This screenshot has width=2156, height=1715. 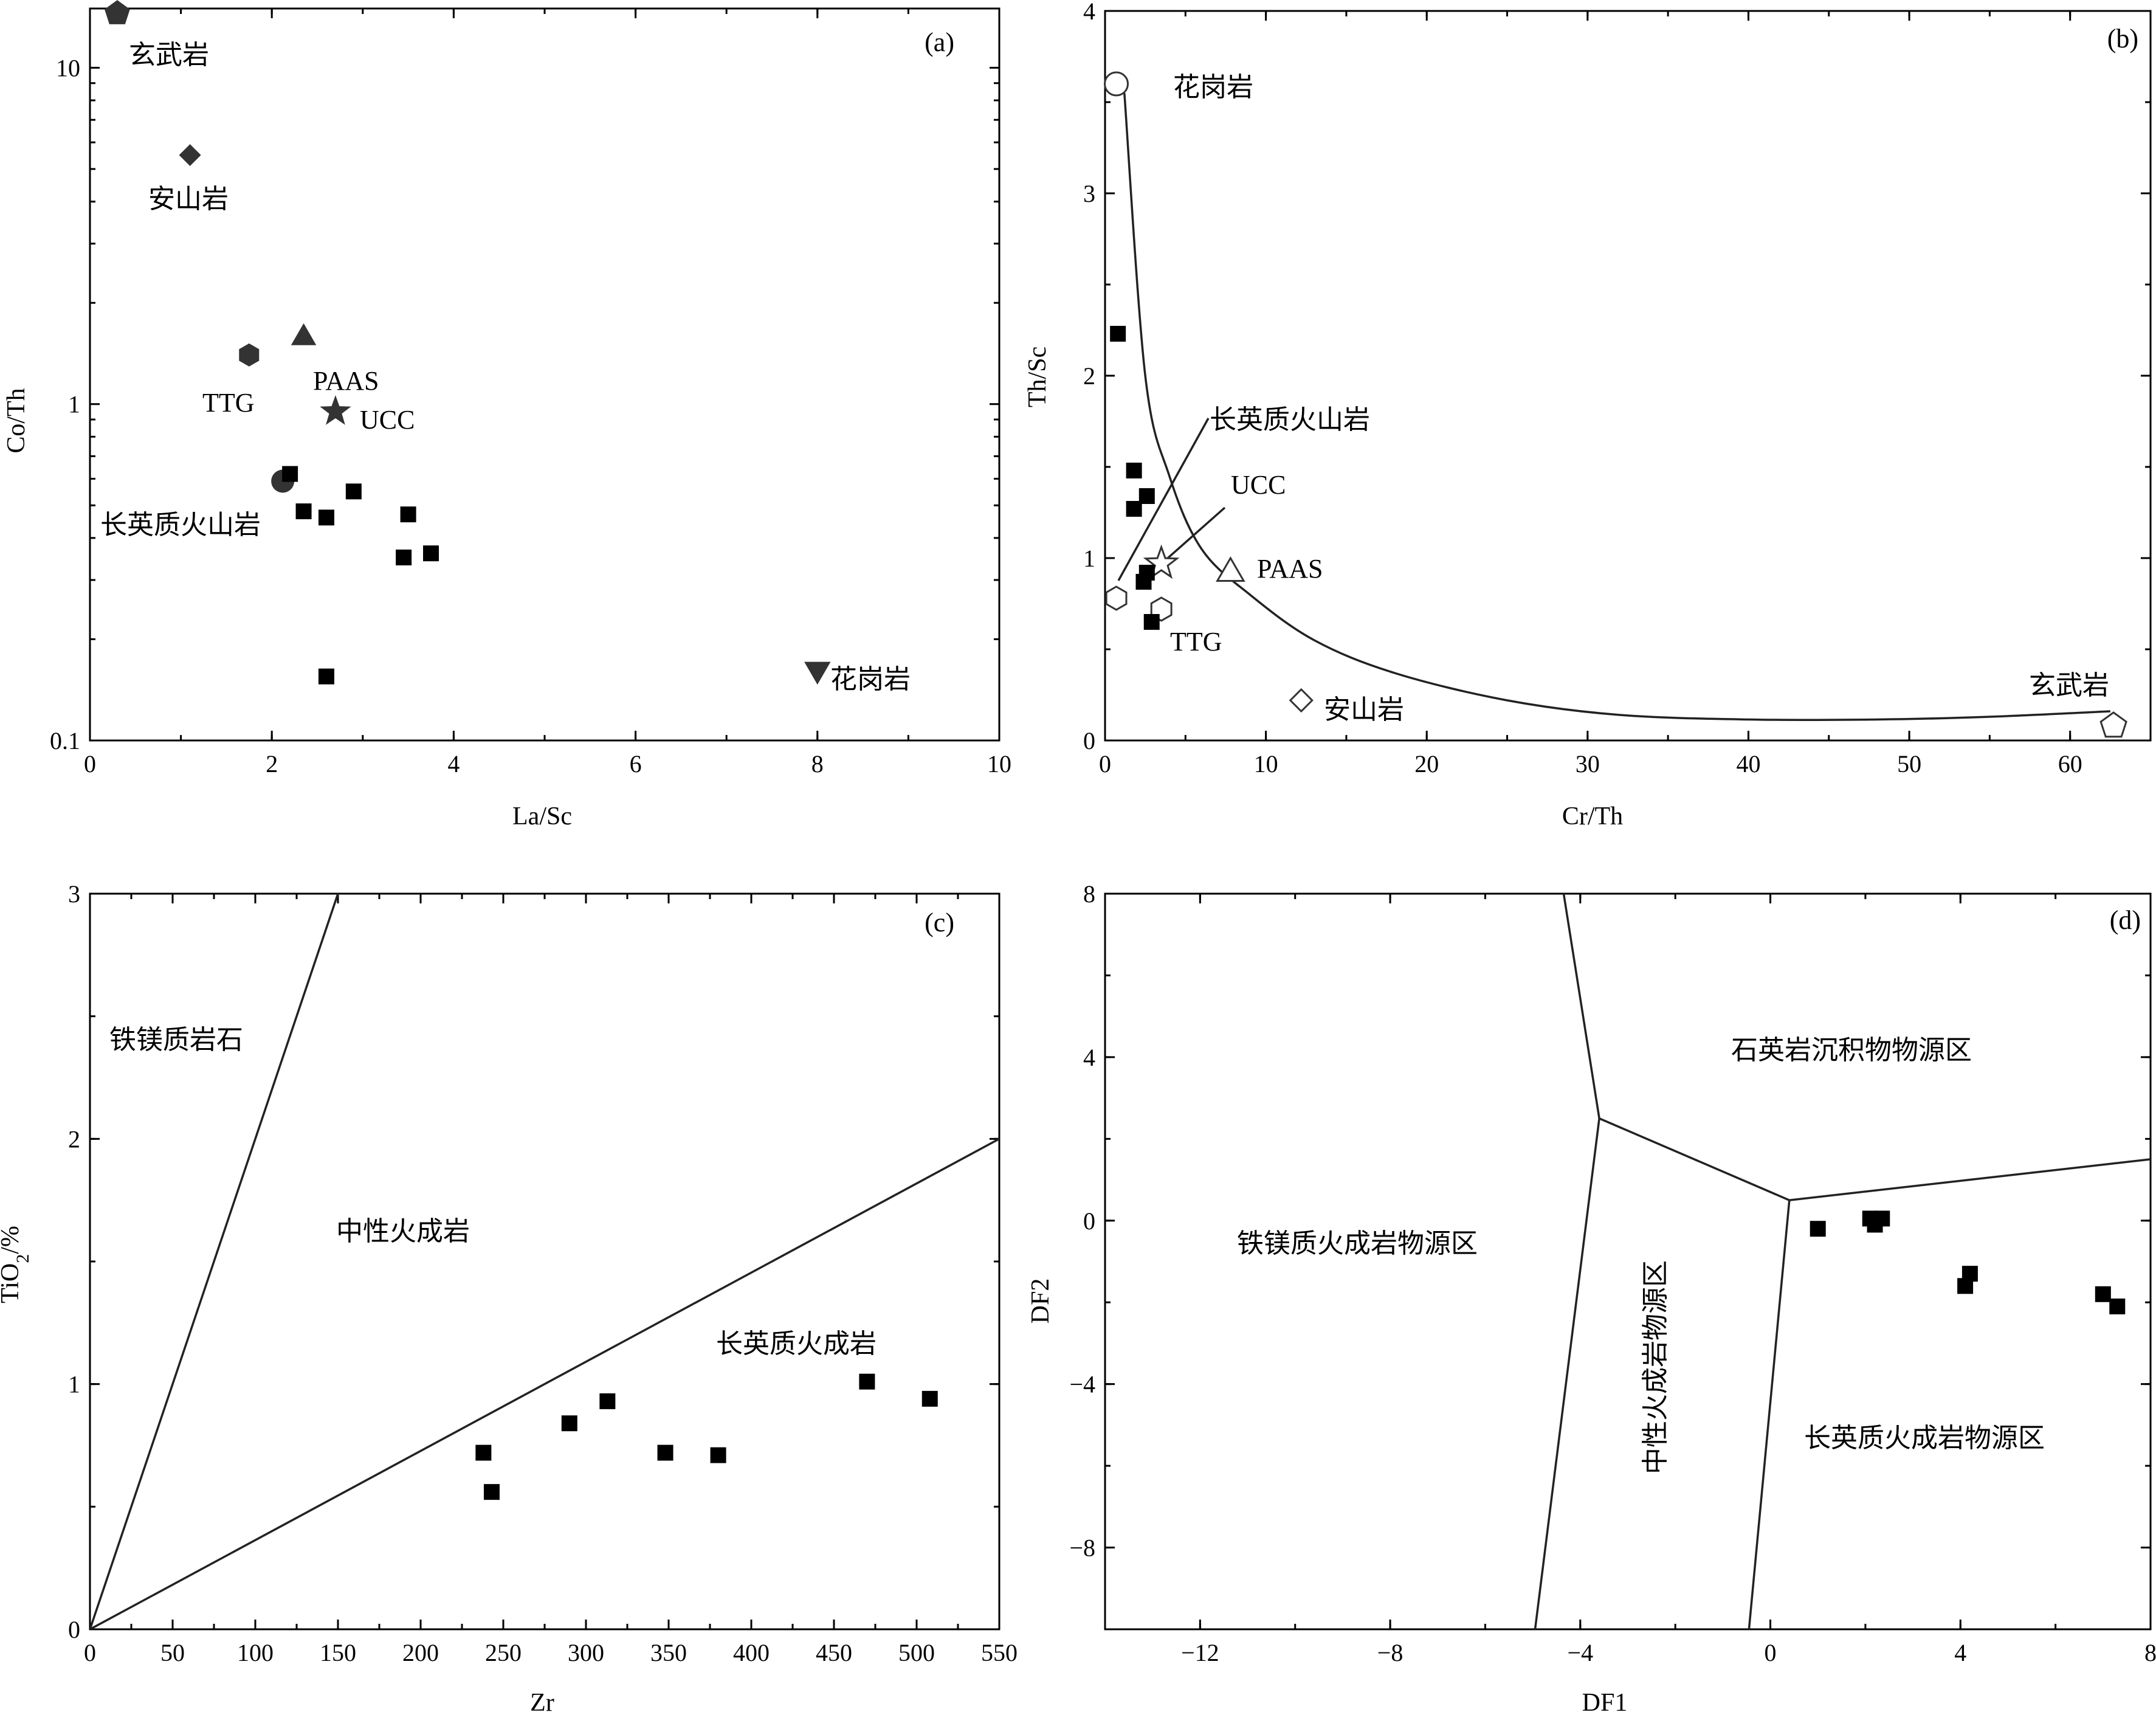 I want to click on panel-label-a: (a), so click(x=939, y=42).